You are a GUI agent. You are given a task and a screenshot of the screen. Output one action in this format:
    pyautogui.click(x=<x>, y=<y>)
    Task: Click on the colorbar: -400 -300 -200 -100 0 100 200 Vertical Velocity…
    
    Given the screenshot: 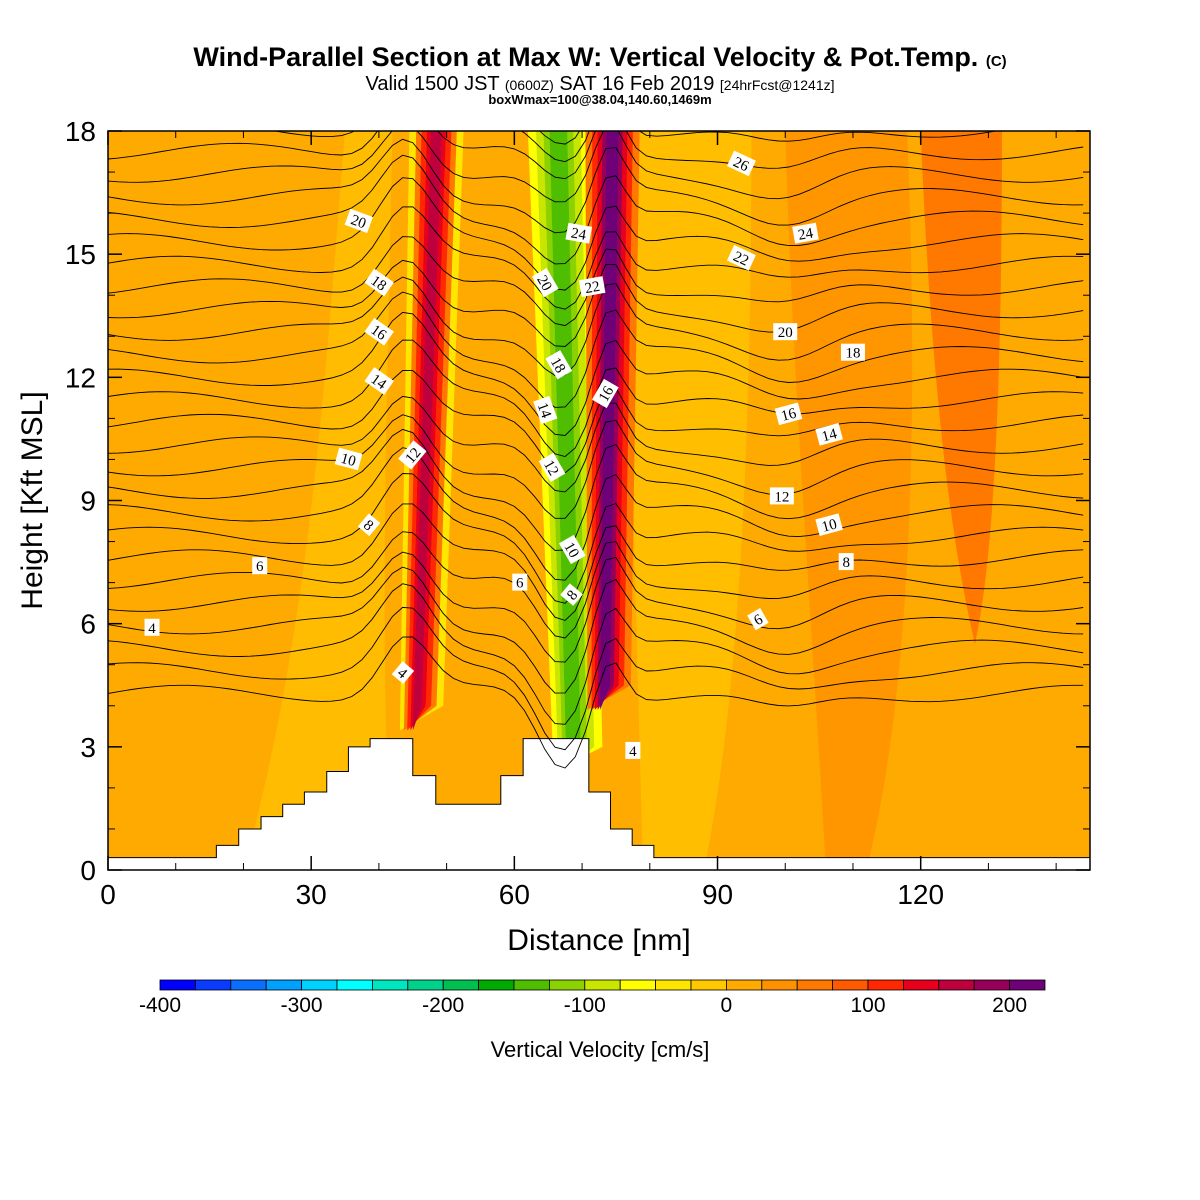 What is the action you would take?
    pyautogui.click(x=592, y=1020)
    